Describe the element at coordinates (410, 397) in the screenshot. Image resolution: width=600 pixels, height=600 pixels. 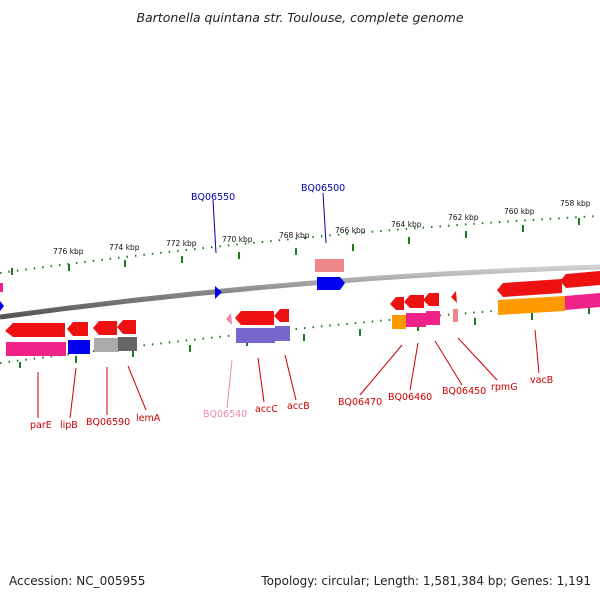
I see `gene-label-BQ06460: BQ06460` at that location.